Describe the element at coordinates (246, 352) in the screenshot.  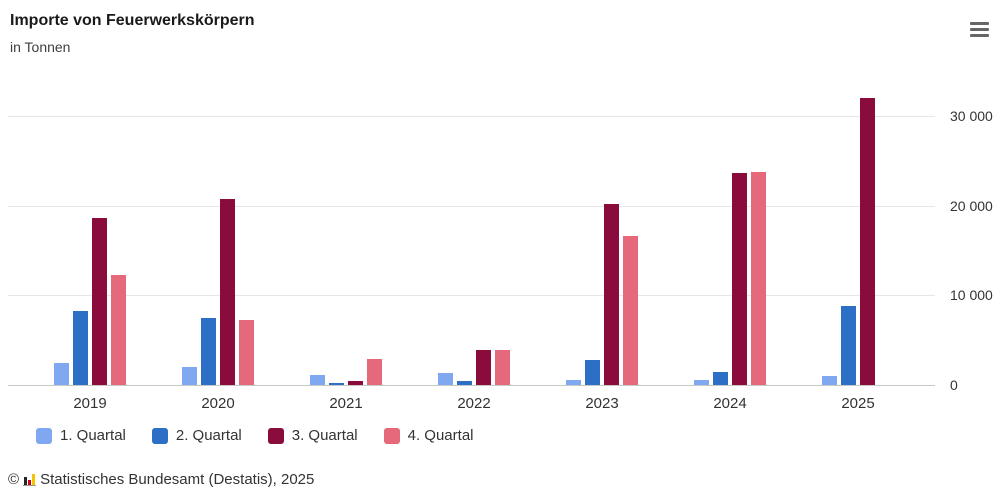
I see `bar-2020-q4` at that location.